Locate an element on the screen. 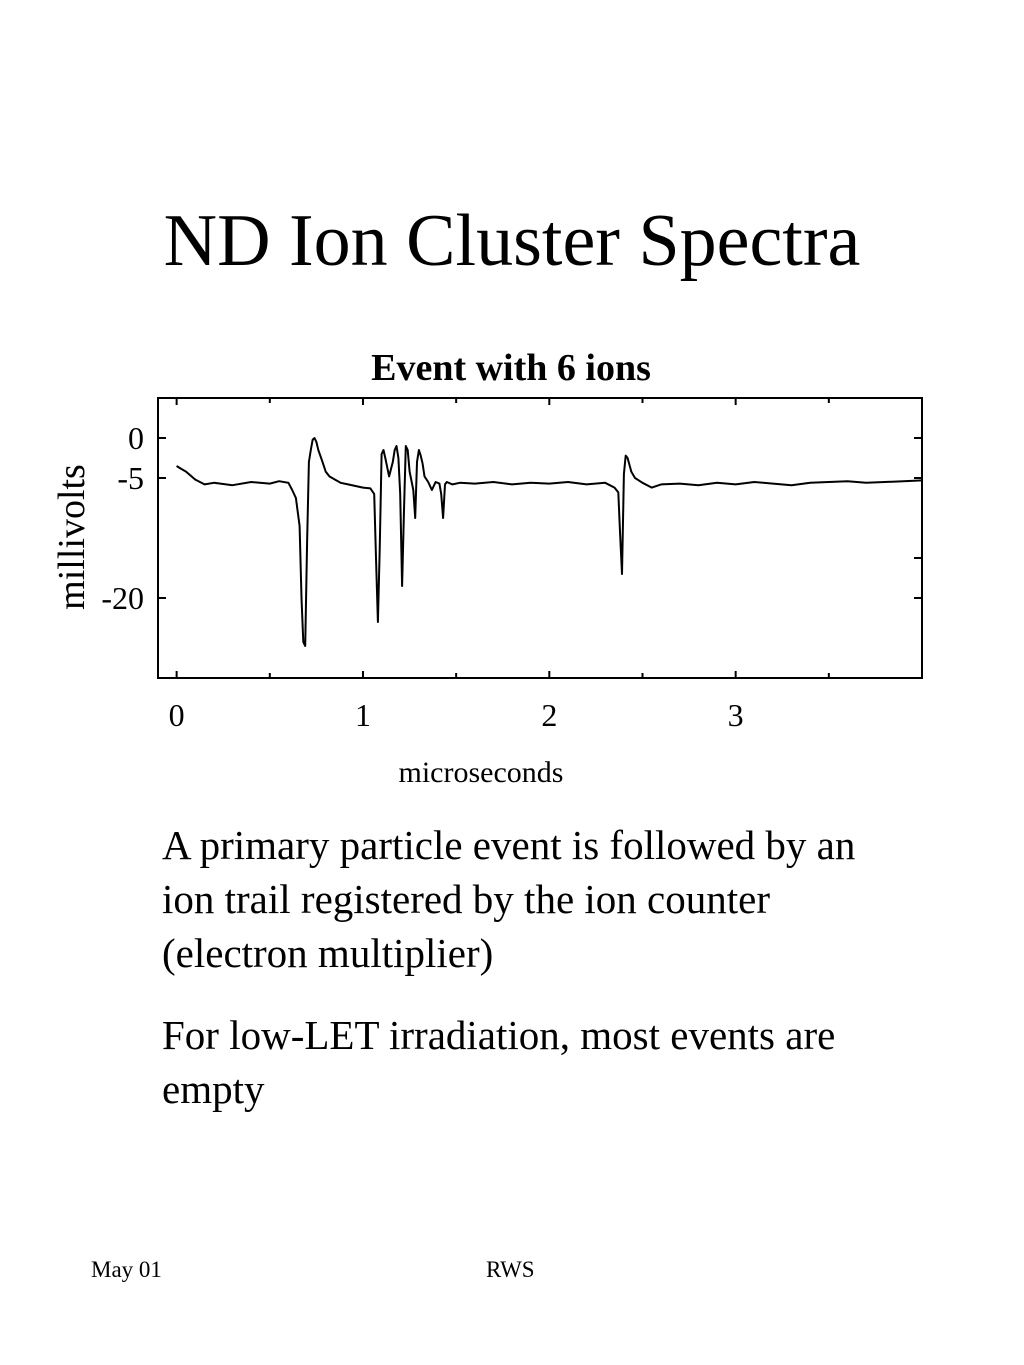 This screenshot has width=1024, height=1365. x-tick-label: 0 is located at coordinates (177, 715).